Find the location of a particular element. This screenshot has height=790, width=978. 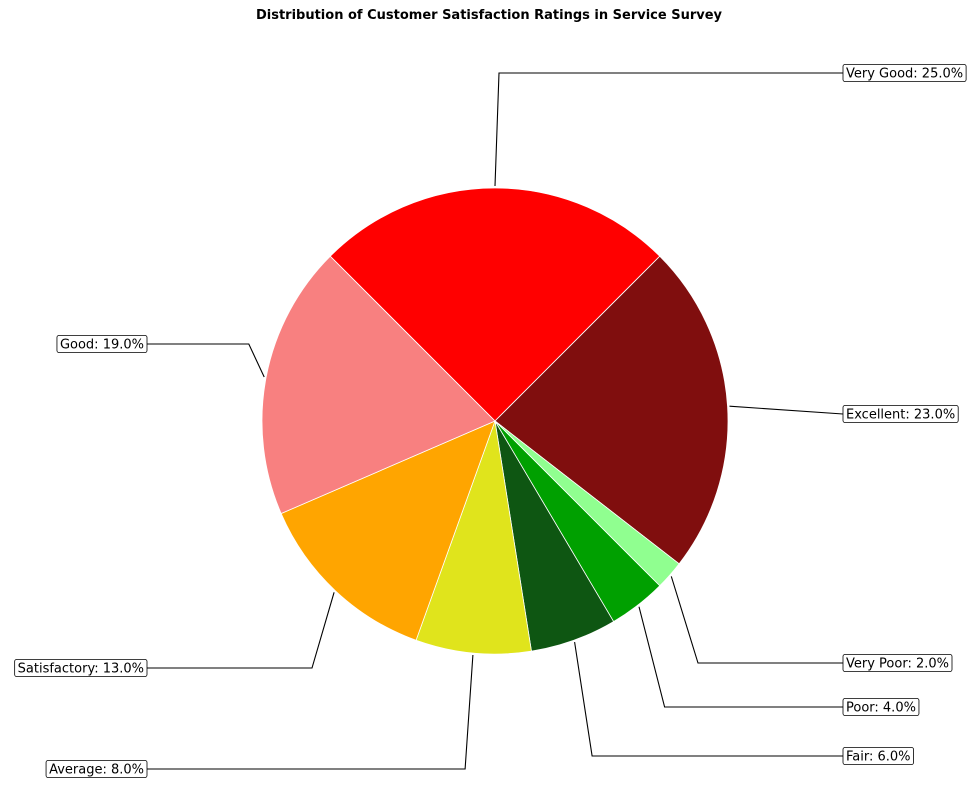

slice-label-box-excellent is located at coordinates (900, 414).